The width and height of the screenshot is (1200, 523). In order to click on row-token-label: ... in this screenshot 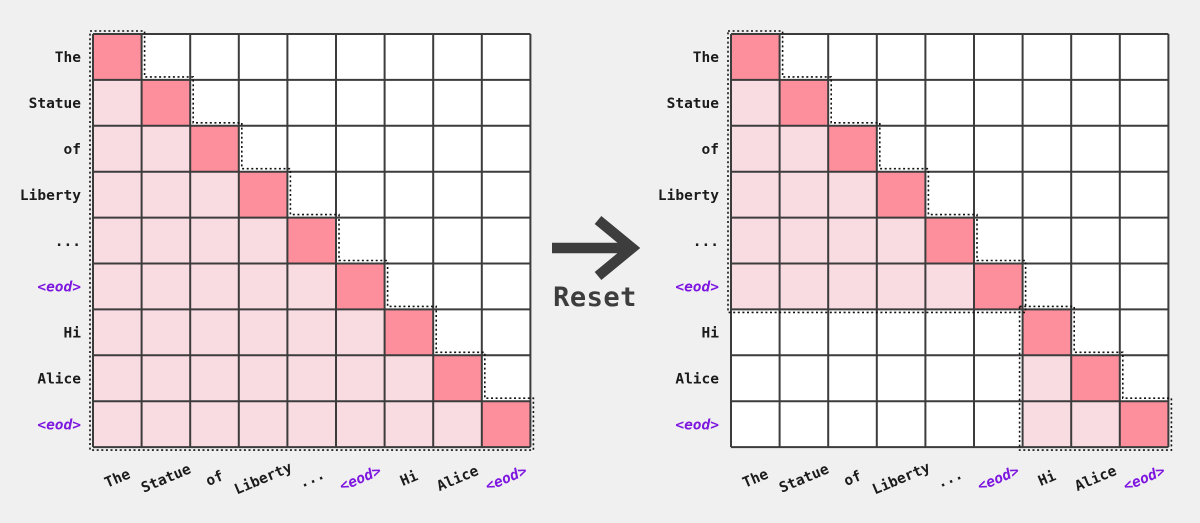, I will do `click(706, 242)`.